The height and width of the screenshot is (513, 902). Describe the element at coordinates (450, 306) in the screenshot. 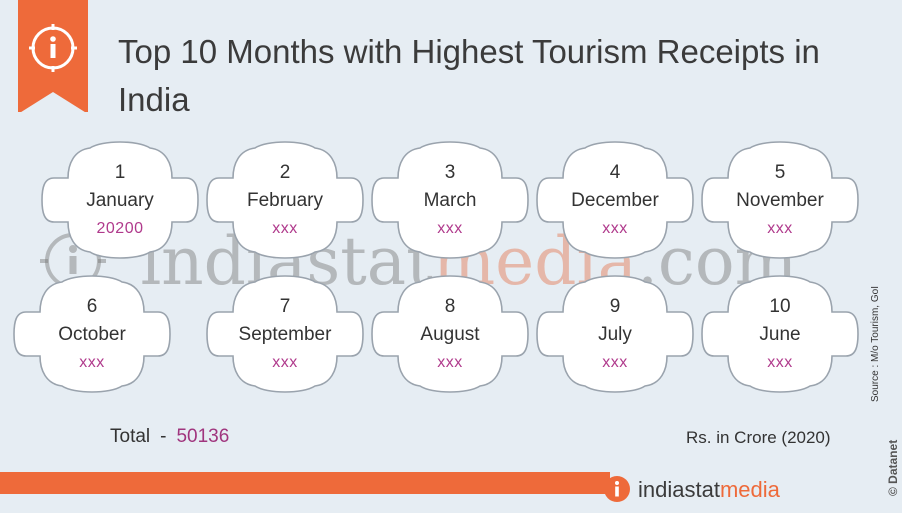

I see `card-rank: 8` at that location.